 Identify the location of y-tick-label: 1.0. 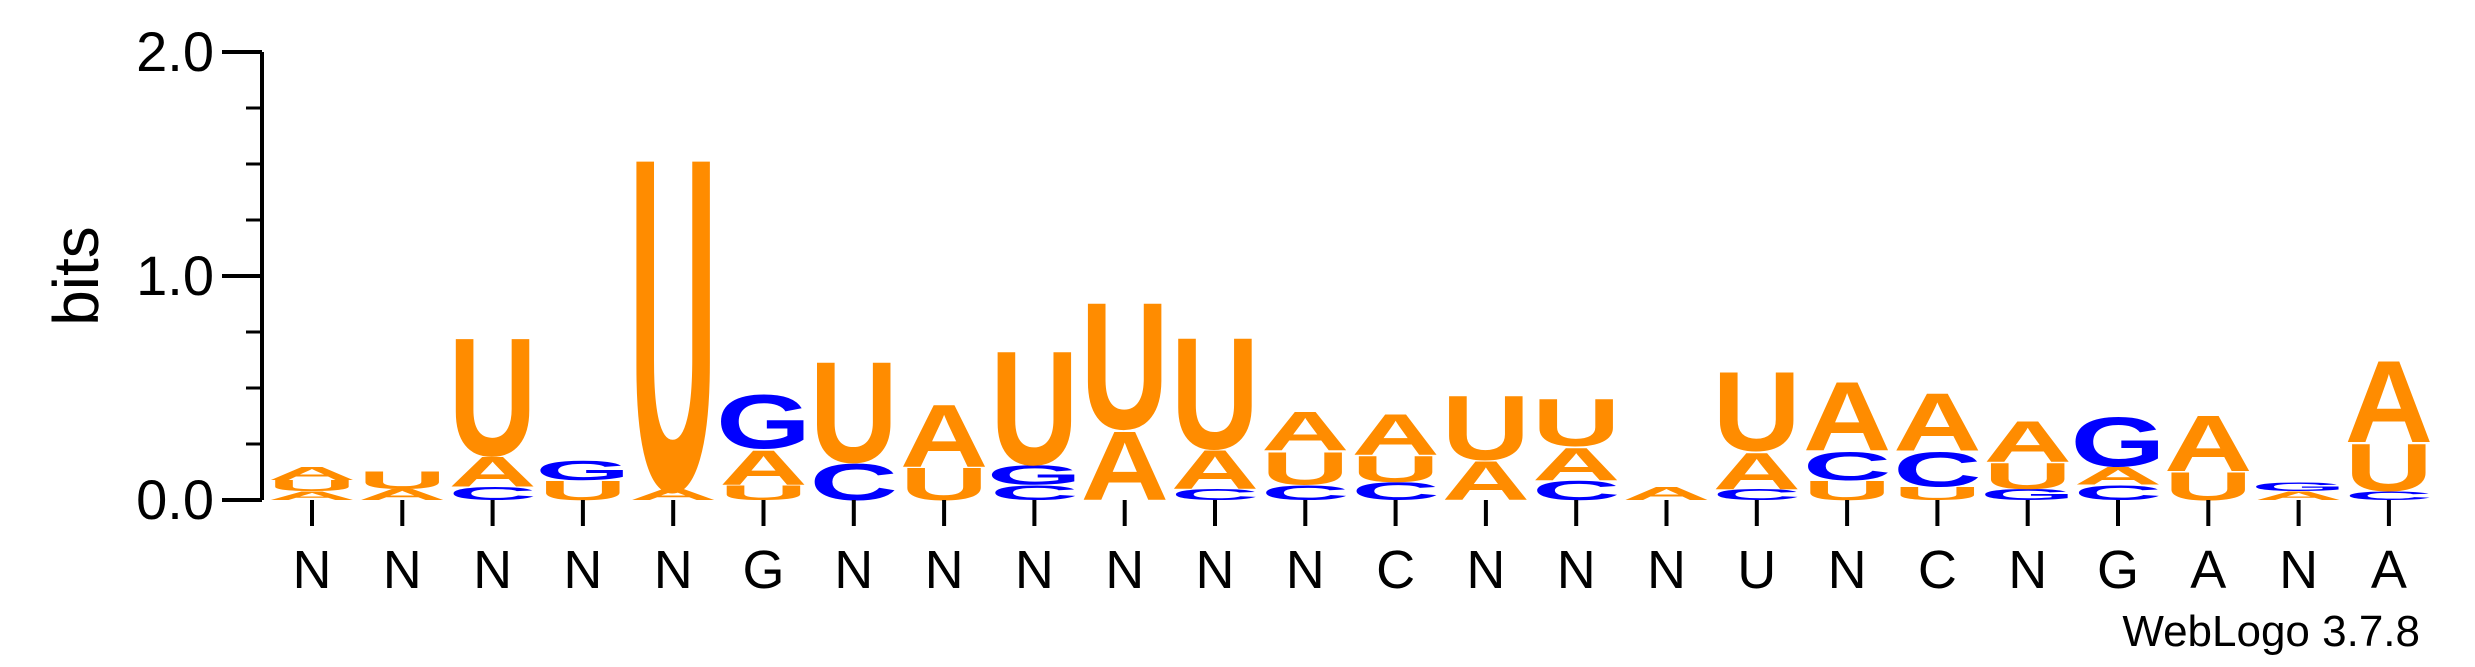
(175, 275).